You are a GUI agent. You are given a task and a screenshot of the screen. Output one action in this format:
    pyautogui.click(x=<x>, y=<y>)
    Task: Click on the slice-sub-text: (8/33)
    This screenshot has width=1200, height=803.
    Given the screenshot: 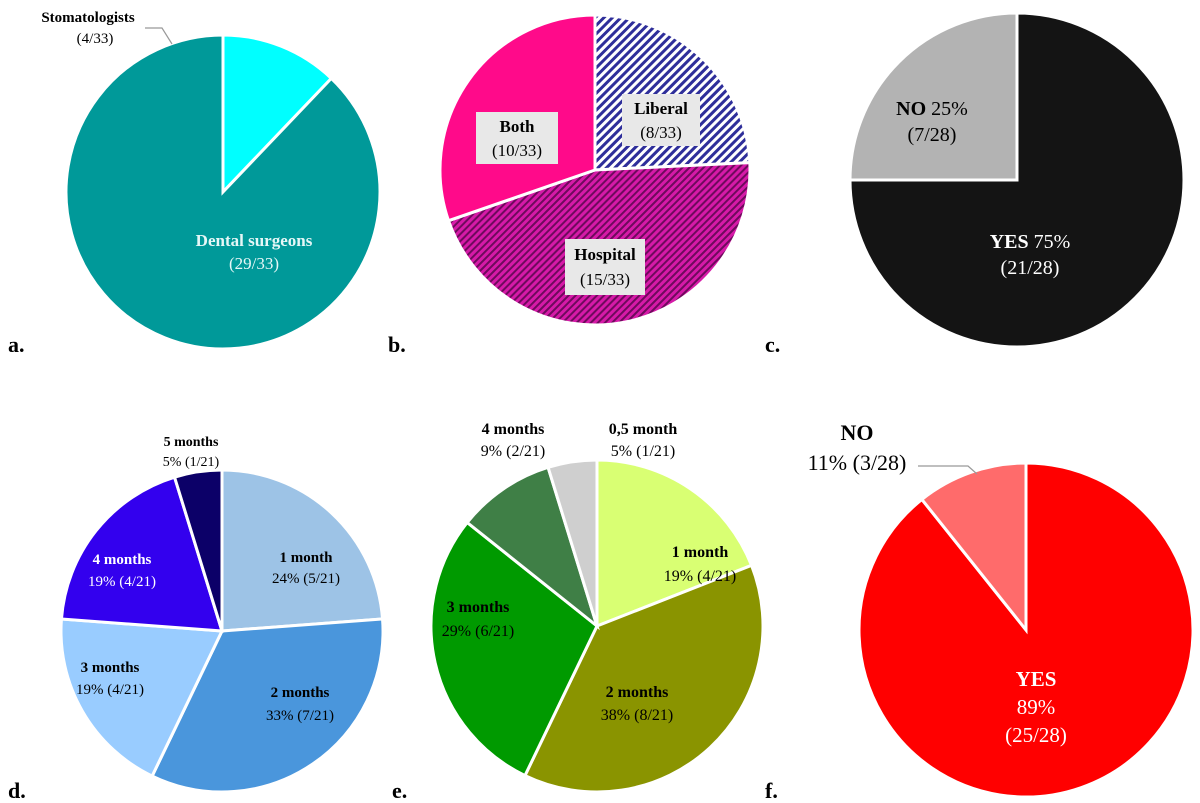 What is the action you would take?
    pyautogui.click(x=661, y=132)
    